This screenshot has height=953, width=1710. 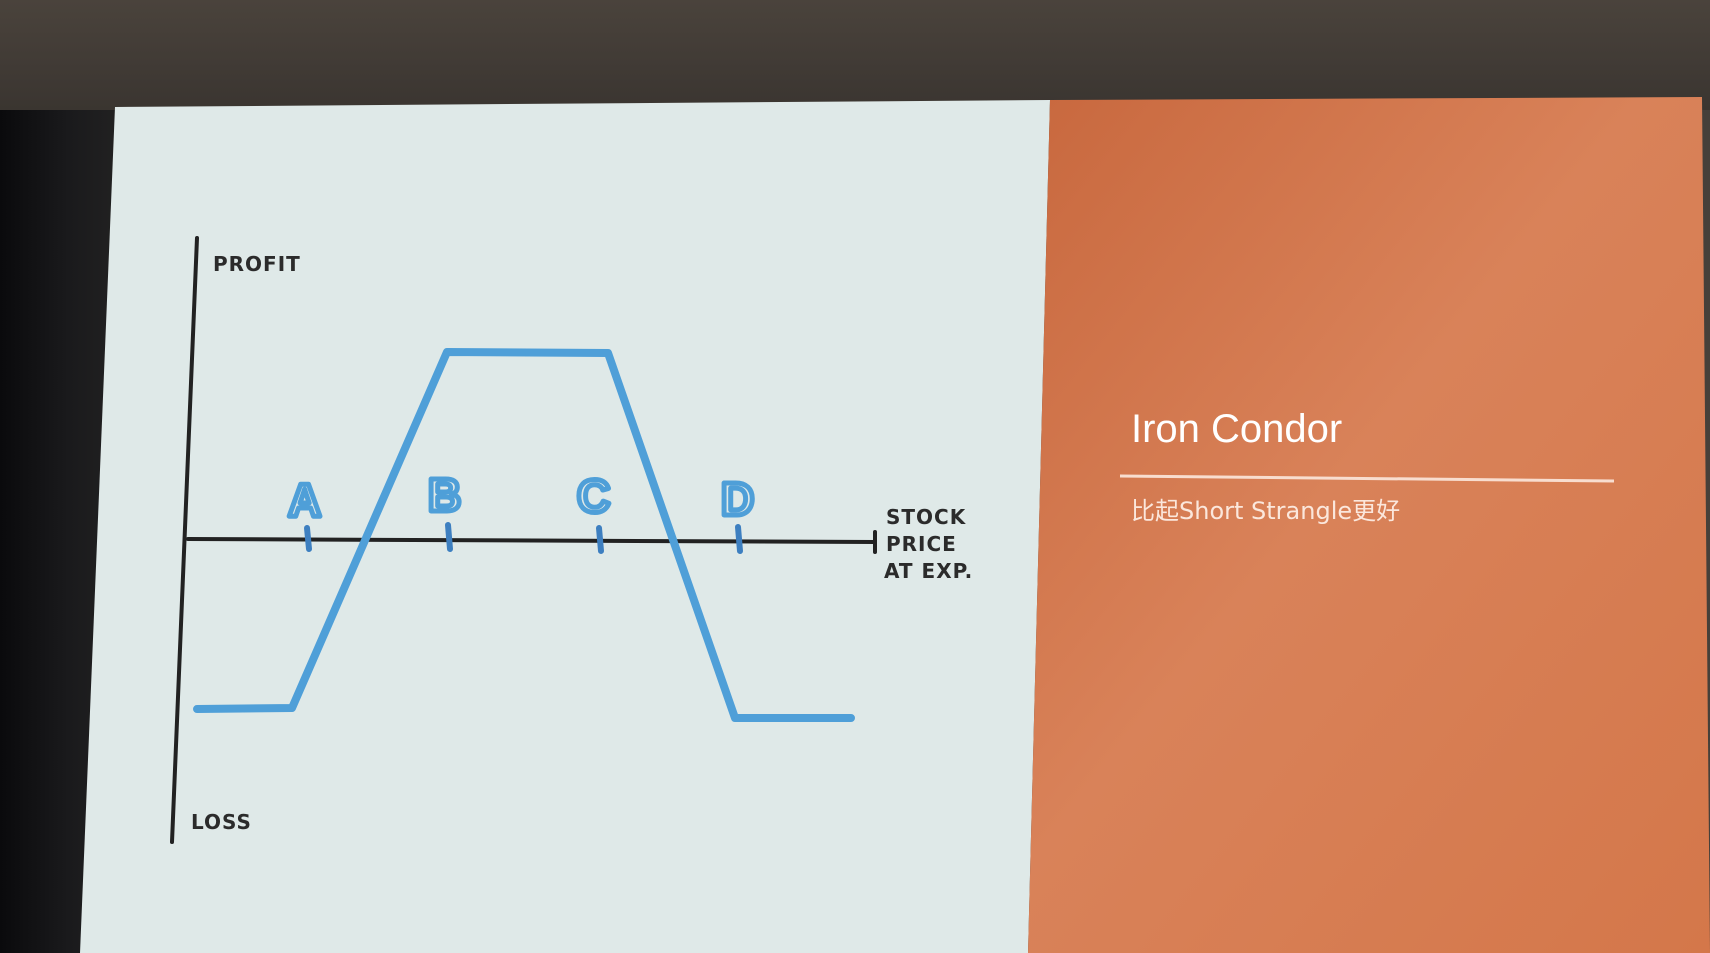 I want to click on ceiling, so click(x=855, y=55).